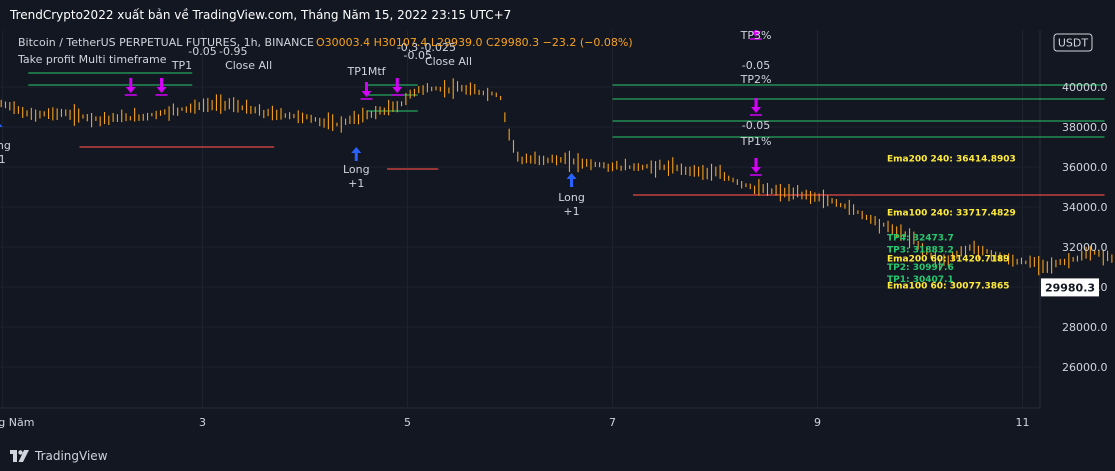 The height and width of the screenshot is (471, 1115). I want to click on y-tick-label: 38000.0, so click(1085, 127).